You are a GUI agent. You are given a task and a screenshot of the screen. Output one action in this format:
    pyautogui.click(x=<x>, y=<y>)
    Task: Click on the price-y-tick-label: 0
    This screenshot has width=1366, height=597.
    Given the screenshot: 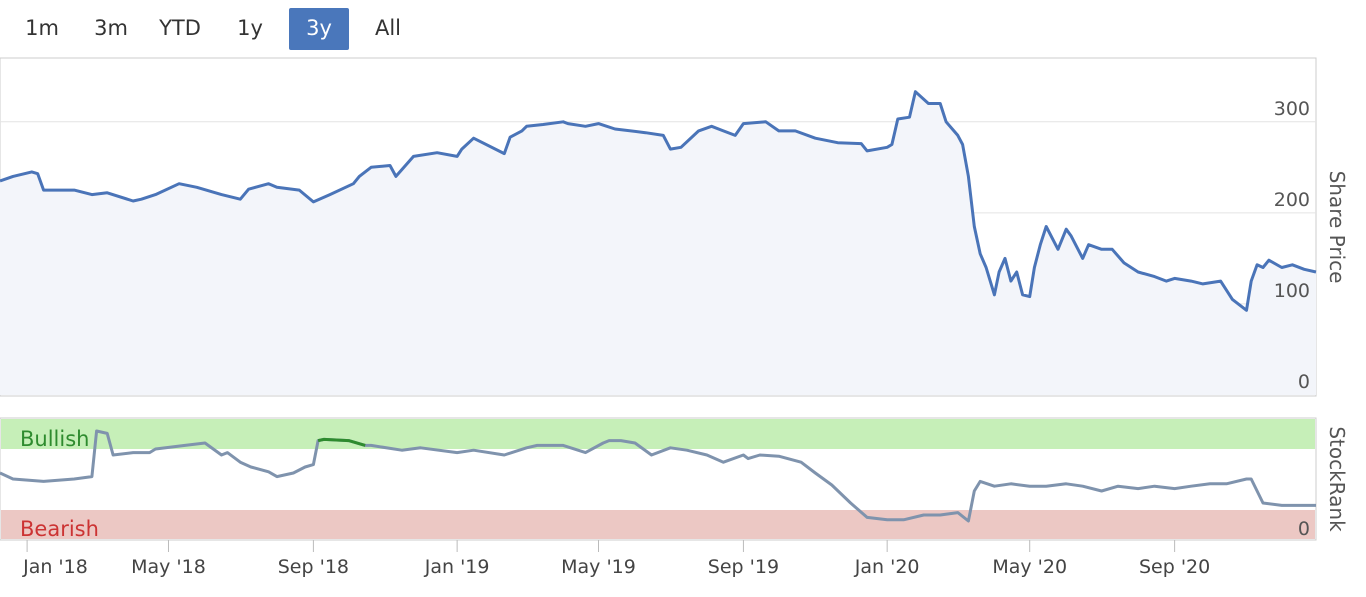 What is the action you would take?
    pyautogui.click(x=1304, y=382)
    